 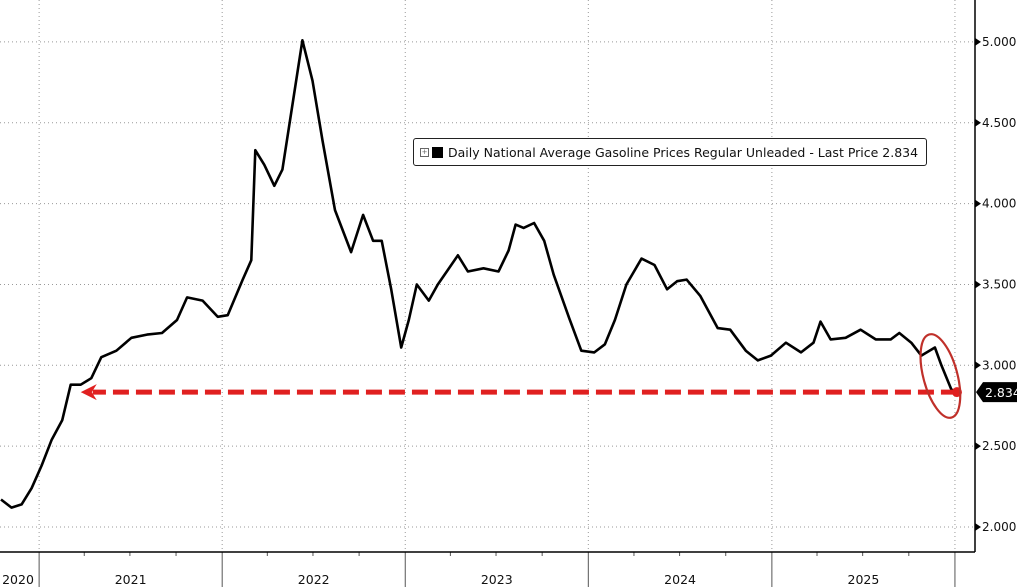 I want to click on last-price-badge, so click(x=996, y=392).